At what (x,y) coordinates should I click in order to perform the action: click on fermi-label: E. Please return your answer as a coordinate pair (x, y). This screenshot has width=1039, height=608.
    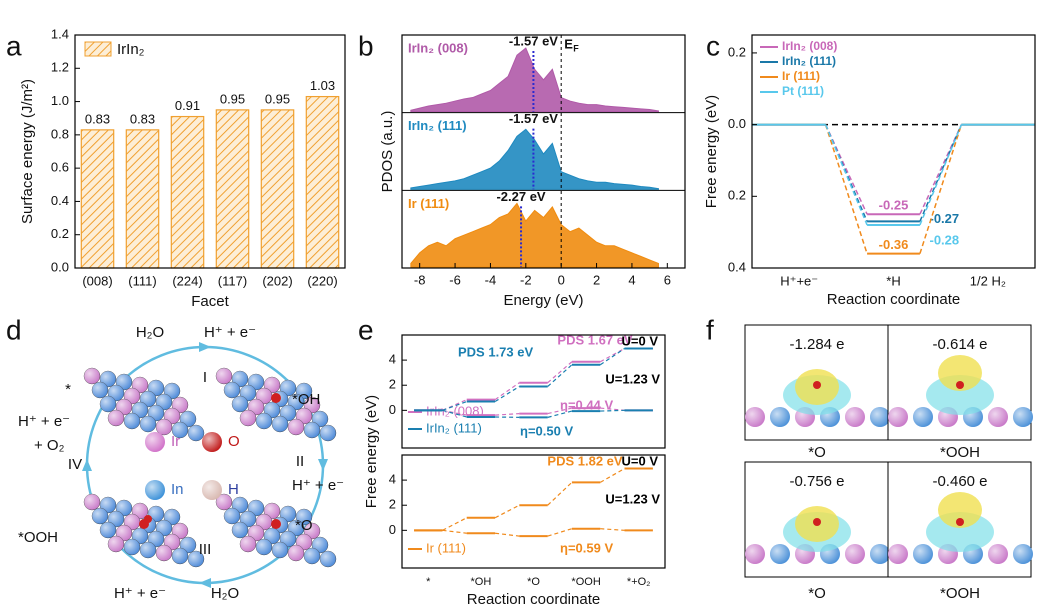
    Looking at the image, I should click on (568, 43).